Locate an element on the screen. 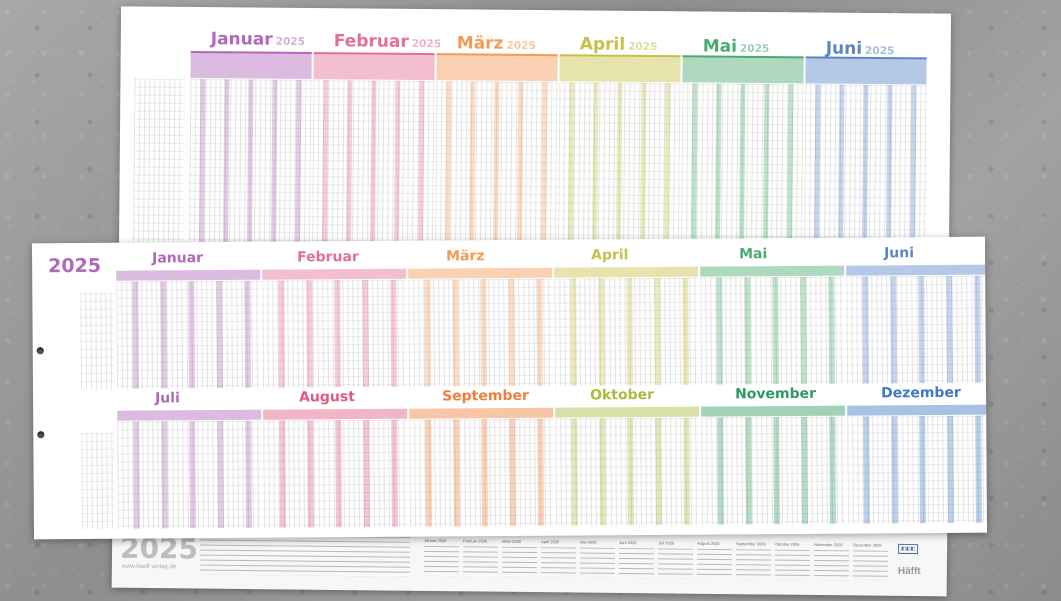 This screenshot has width=1061, height=601. month-name: September is located at coordinates (485, 396).